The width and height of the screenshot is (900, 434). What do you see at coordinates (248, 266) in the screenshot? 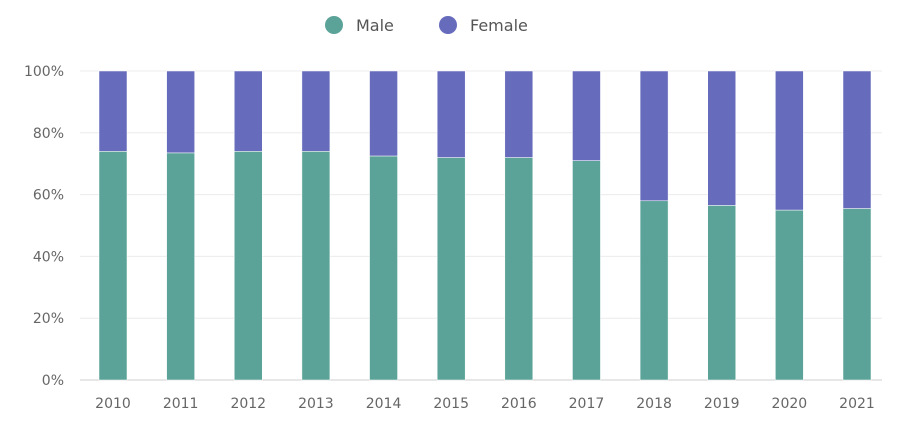
I see `bar-male-2012` at bounding box center [248, 266].